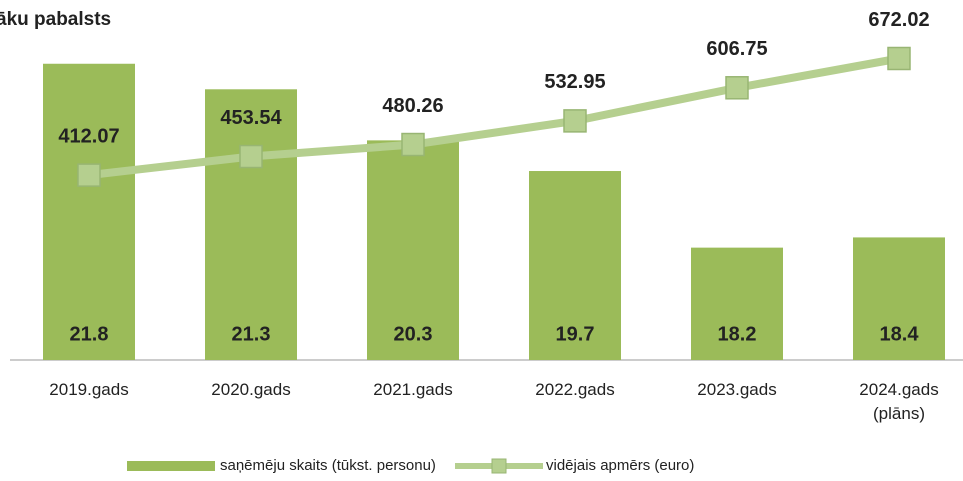 Image resolution: width=963 pixels, height=481 pixels. I want to click on x-tick-label: 2022.gads, so click(574, 389).